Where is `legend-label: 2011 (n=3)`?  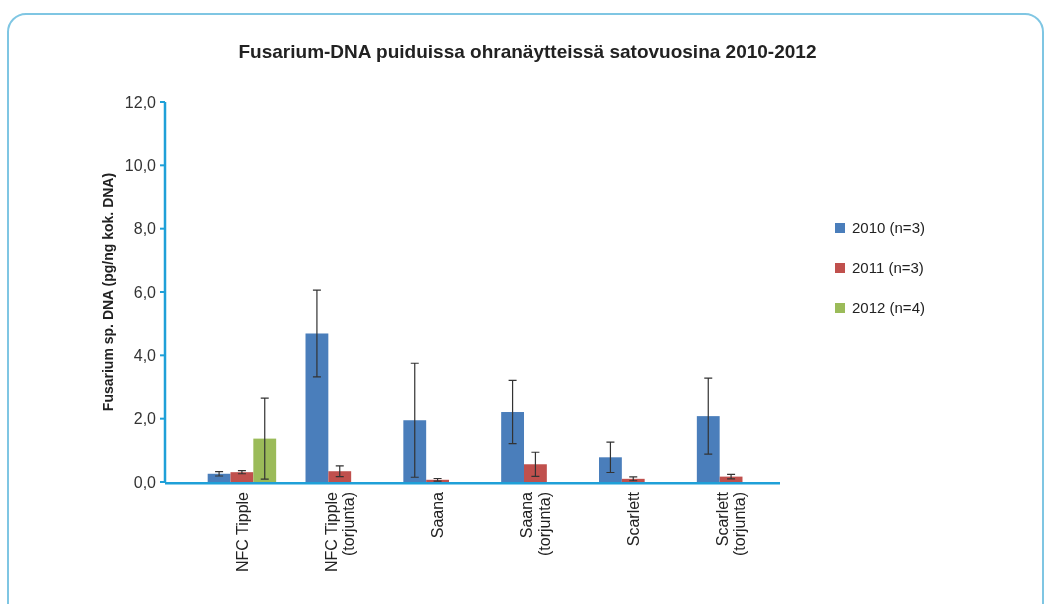
legend-label: 2011 (n=3) is located at coordinates (888, 268).